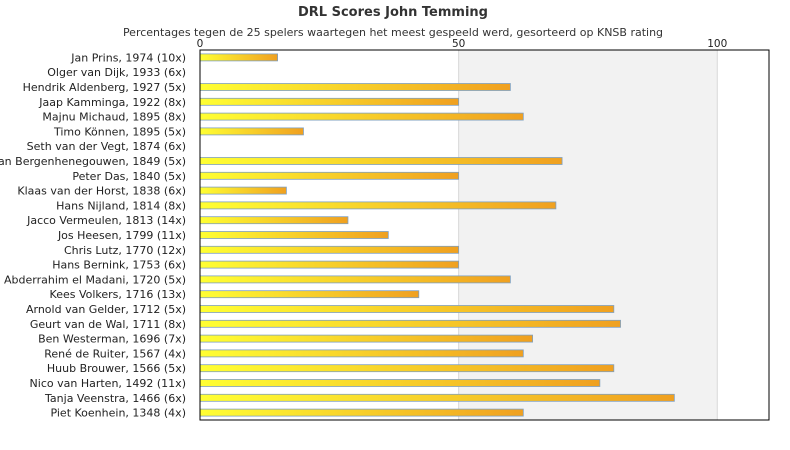 The image size is (790, 450). I want to click on category-label: Jan Prins, 1974 (10x), so click(128, 57).